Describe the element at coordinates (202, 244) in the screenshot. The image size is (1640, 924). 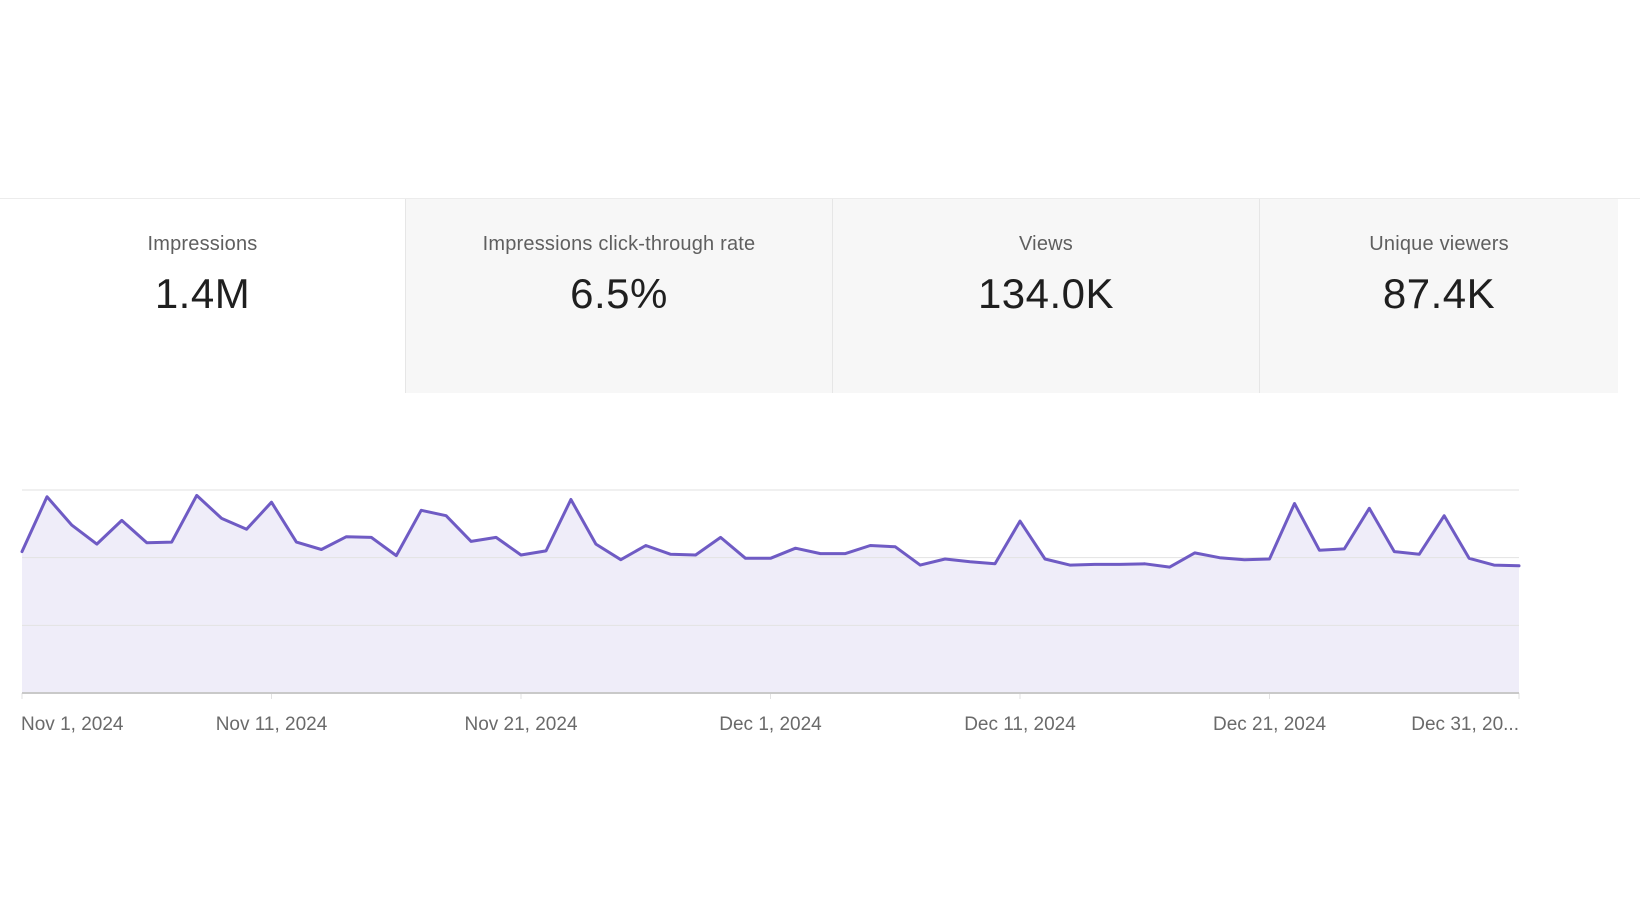
I see `metric-label: Impressions` at that location.